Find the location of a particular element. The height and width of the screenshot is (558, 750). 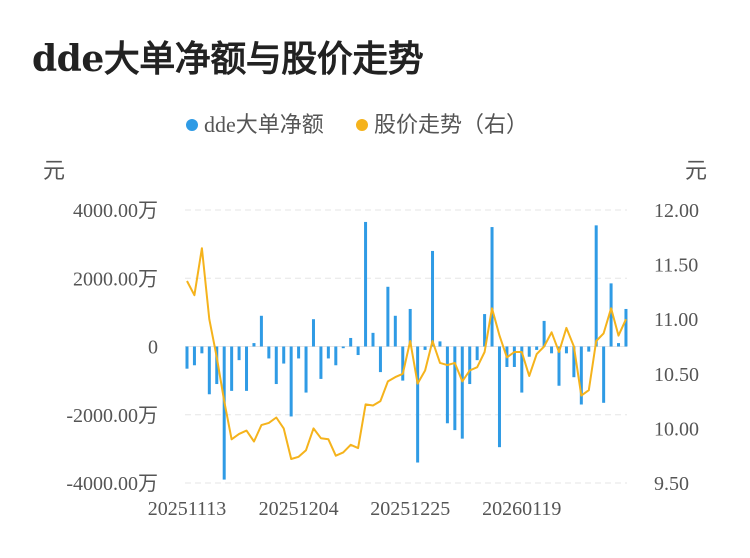

x-tick-label-1: 20251204 is located at coordinates (299, 509).